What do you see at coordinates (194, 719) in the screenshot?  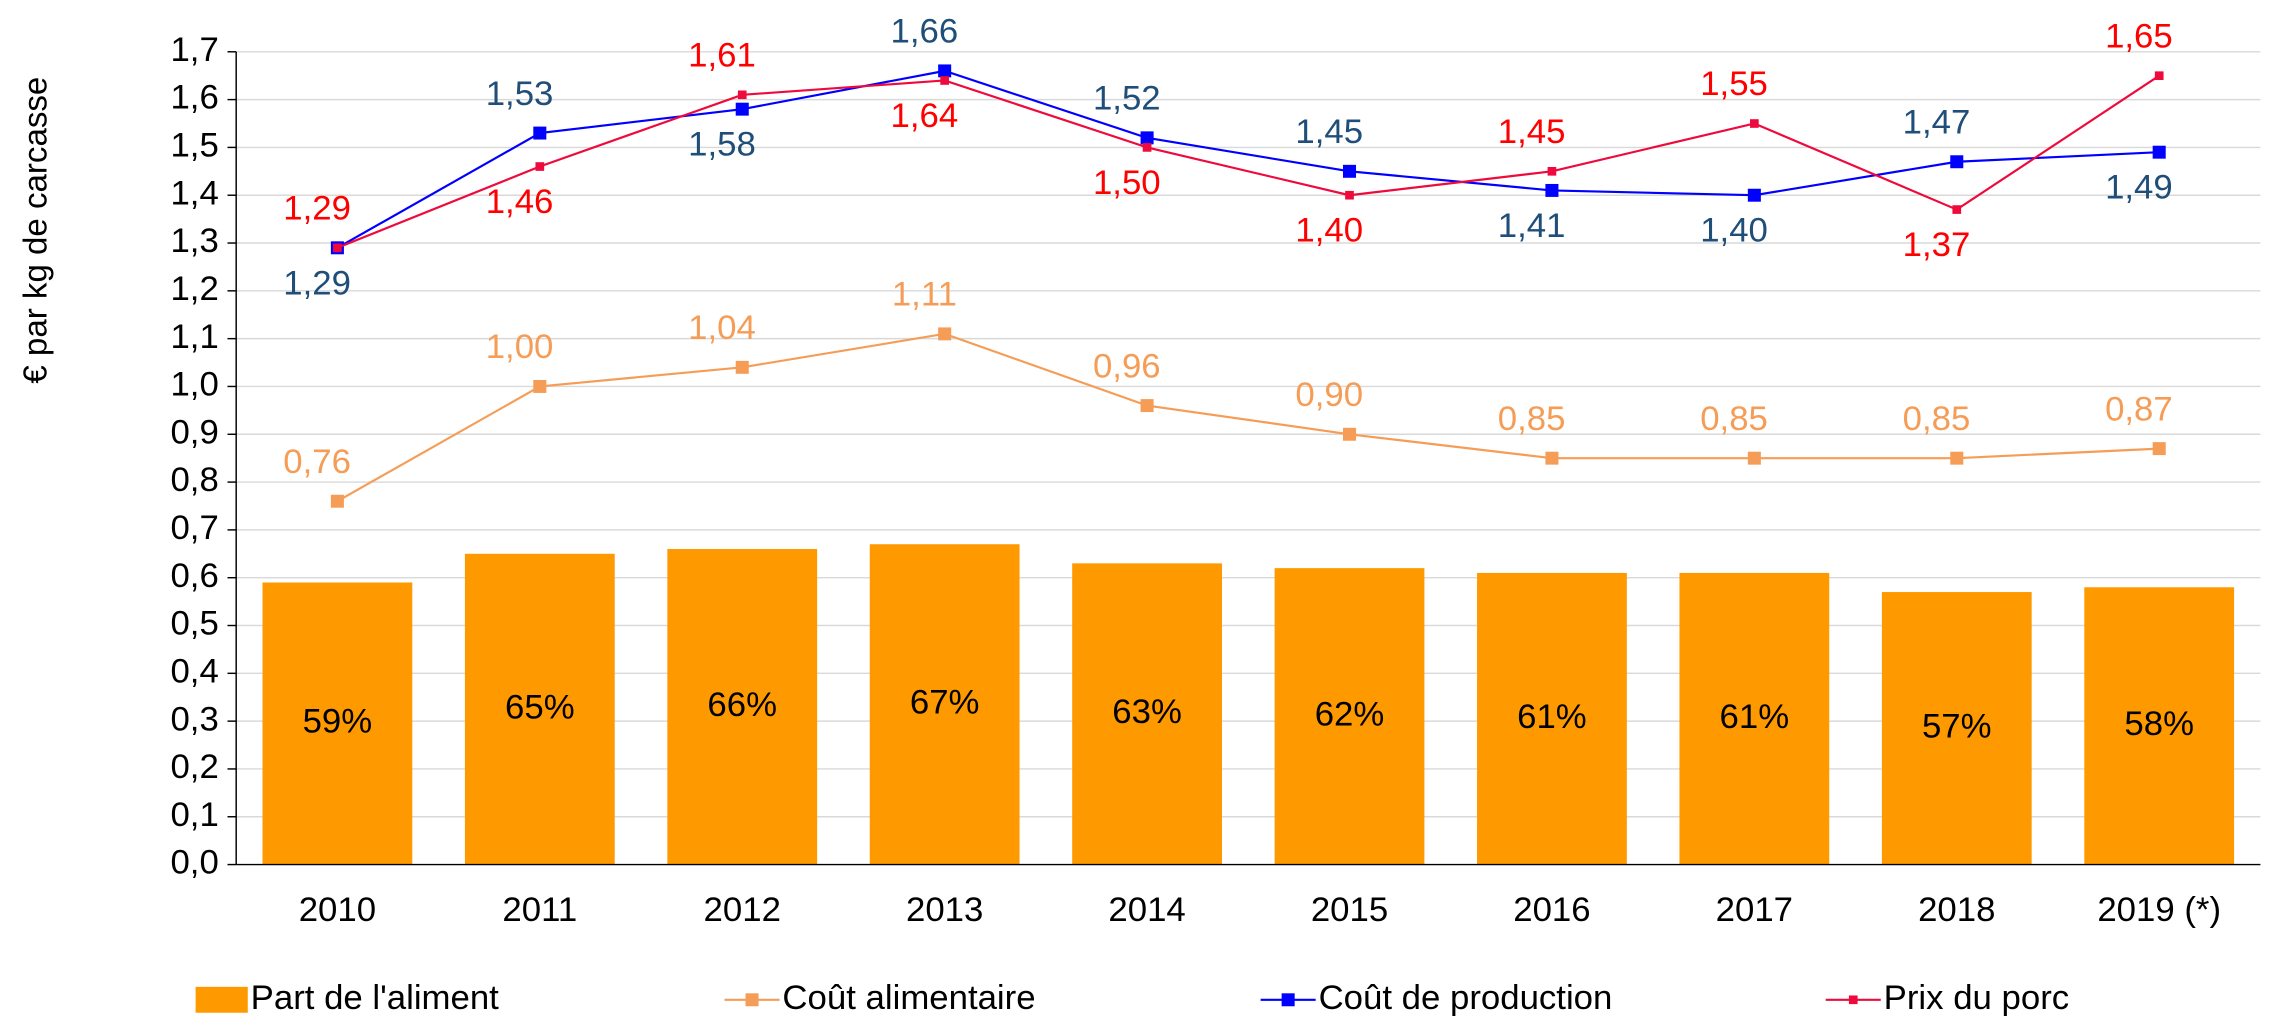 I see `y-tick-label: 0,3` at bounding box center [194, 719].